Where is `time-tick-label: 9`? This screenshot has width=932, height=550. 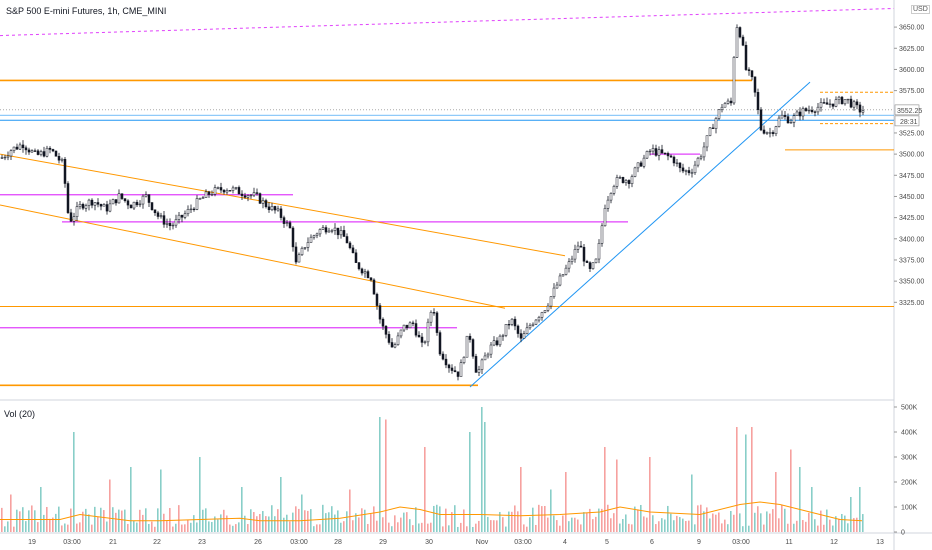 time-tick-label: 9 is located at coordinates (699, 542).